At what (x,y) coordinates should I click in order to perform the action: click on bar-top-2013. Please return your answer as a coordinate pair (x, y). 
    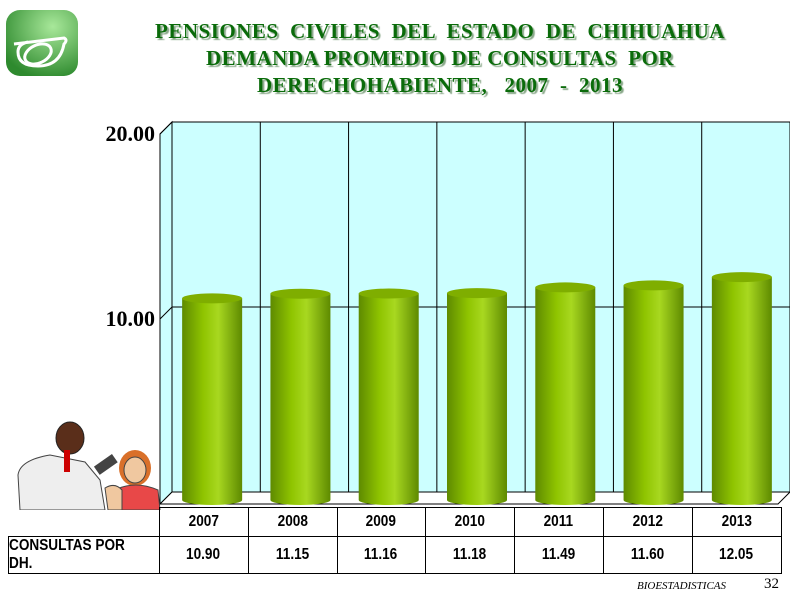
    Looking at the image, I should click on (741, 277).